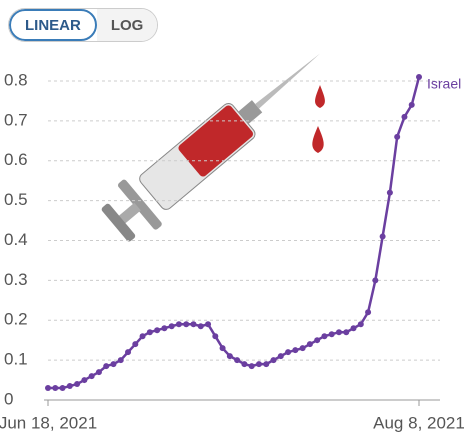 Image resolution: width=475 pixels, height=439 pixels. Describe the element at coordinates (16, 319) in the screenshot. I see `y-tick-label: 0.2` at that location.